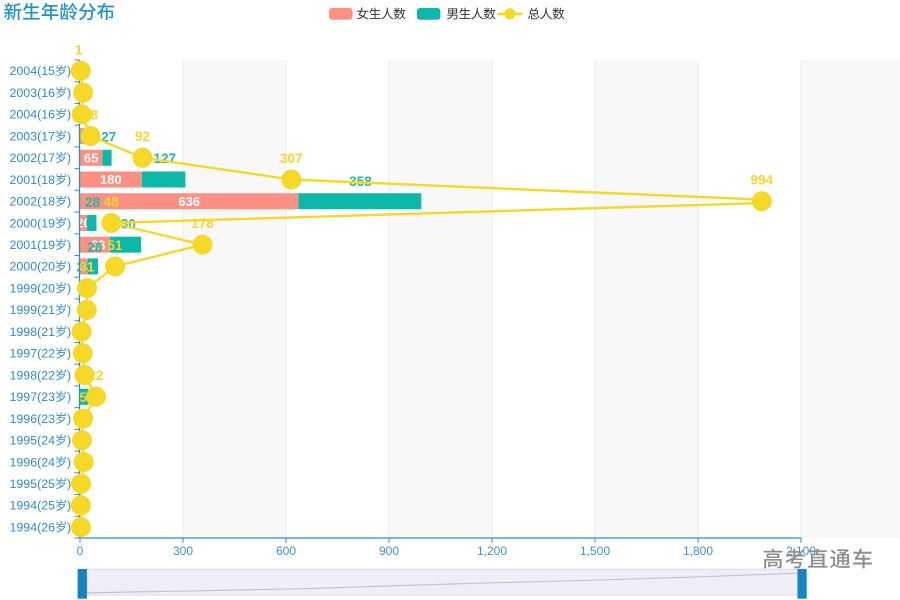  Describe the element at coordinates (164, 158) in the screenshot. I see `svg-text: 127` at that location.